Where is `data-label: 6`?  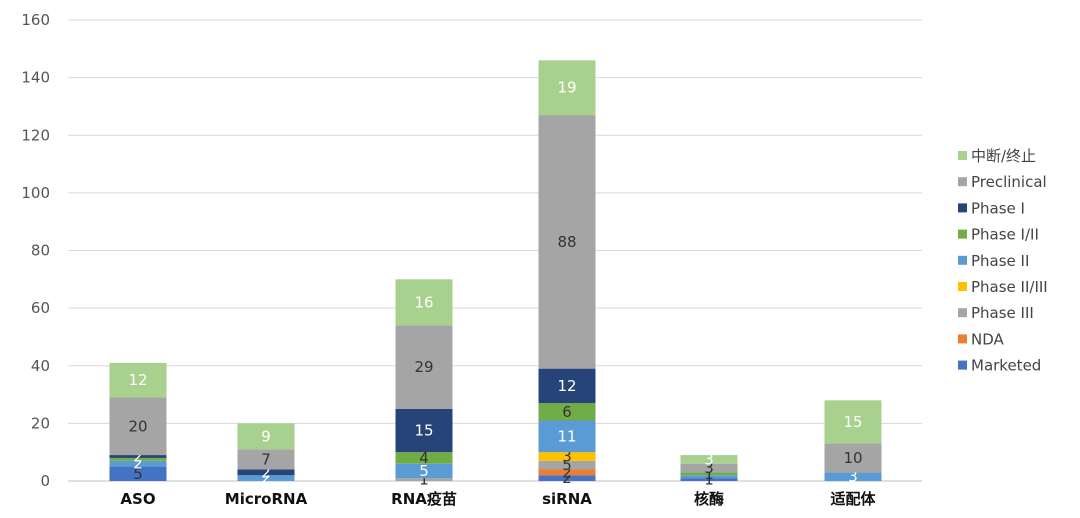 data-label: 6 is located at coordinates (567, 412).